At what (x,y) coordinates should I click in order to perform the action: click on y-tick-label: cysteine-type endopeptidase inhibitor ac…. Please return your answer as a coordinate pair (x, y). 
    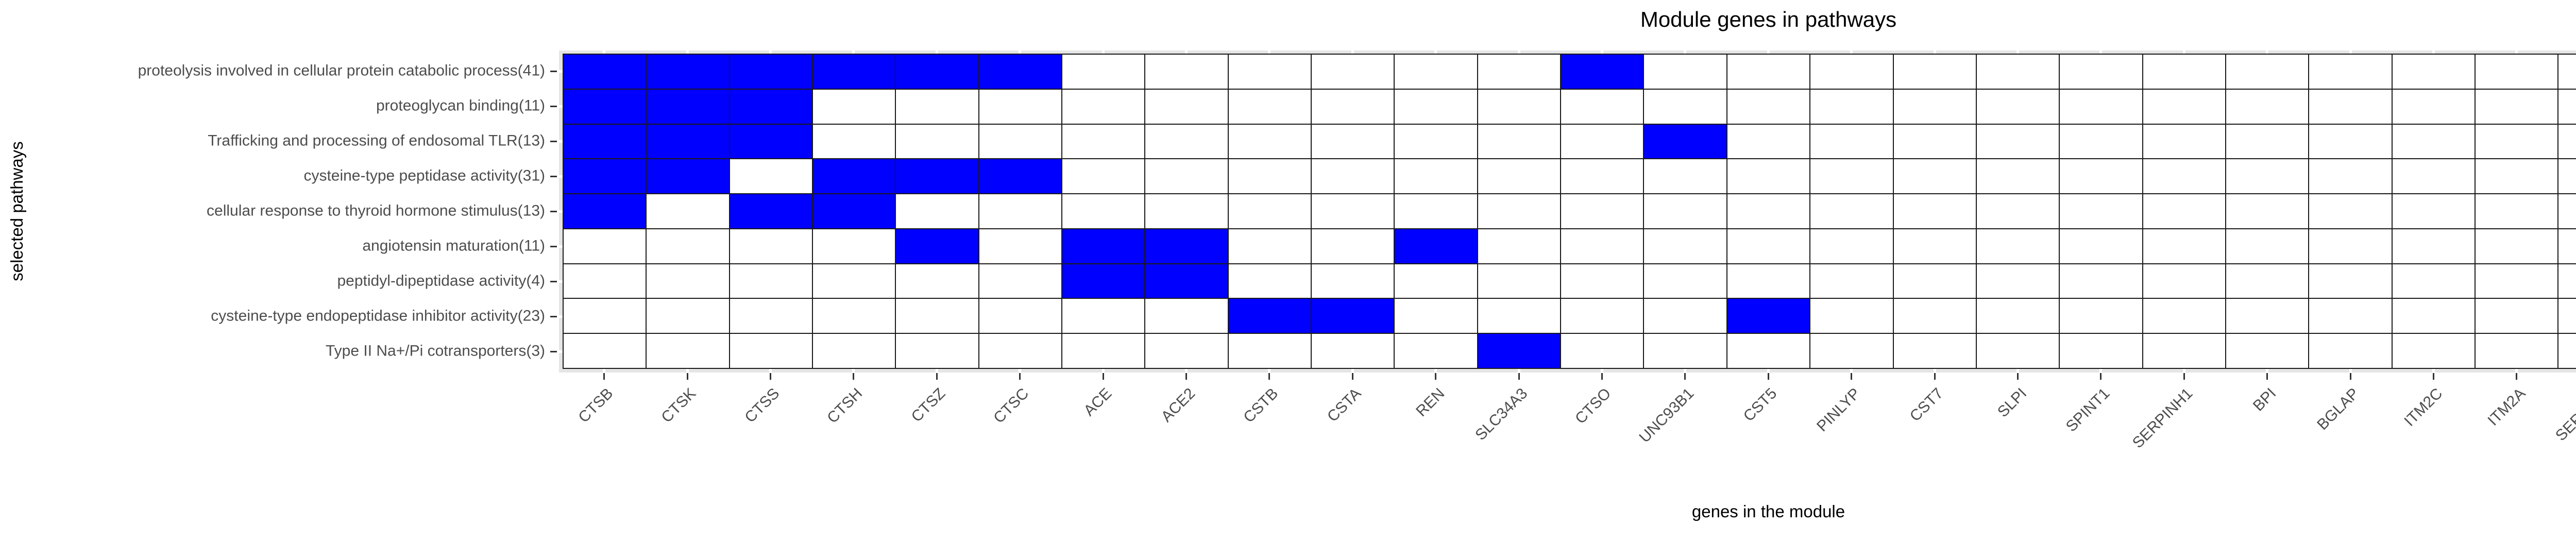
    Looking at the image, I should click on (378, 316).